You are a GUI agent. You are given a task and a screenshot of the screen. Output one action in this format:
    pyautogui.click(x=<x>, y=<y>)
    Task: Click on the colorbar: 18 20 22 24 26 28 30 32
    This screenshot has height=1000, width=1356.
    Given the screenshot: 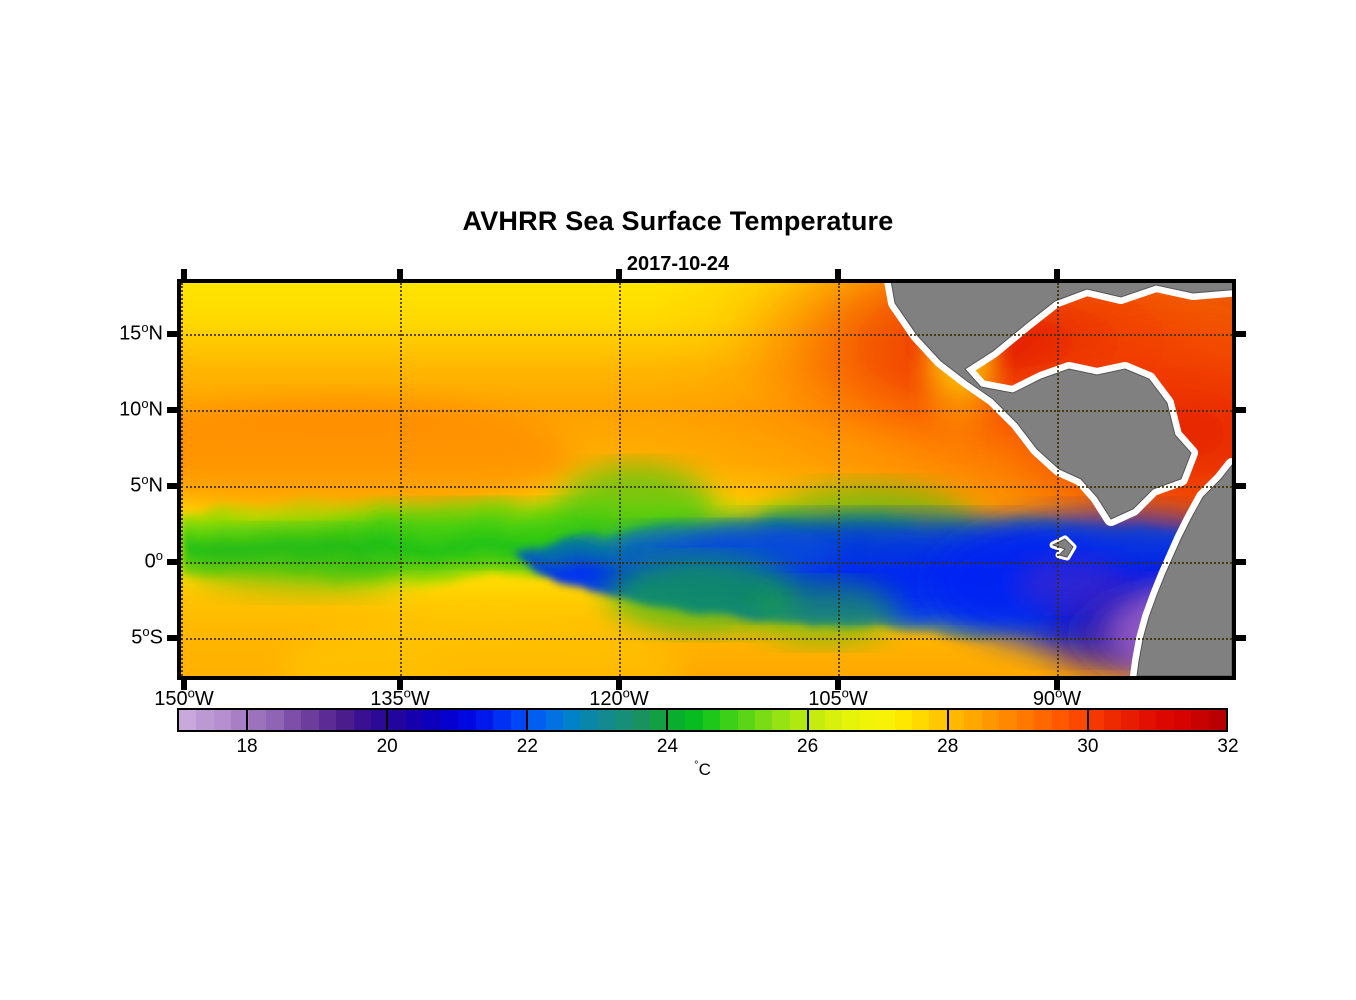 What is the action you would take?
    pyautogui.click(x=708, y=732)
    